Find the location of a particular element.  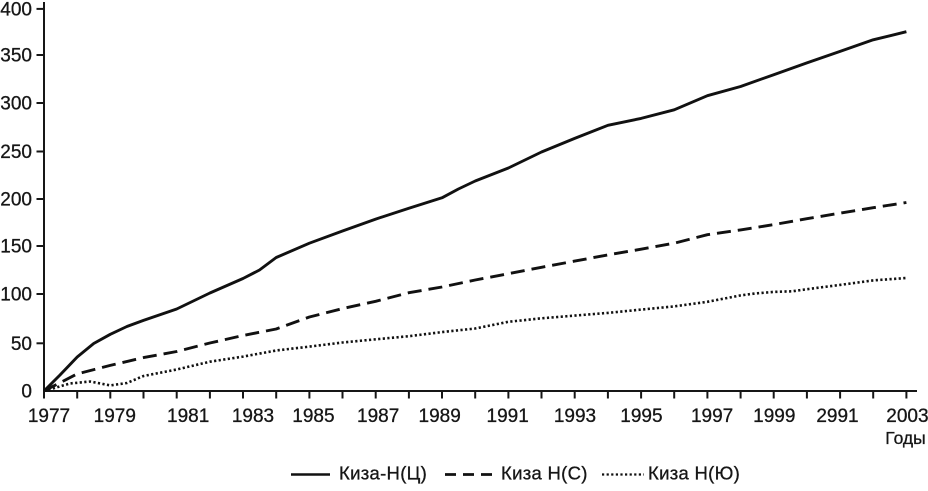

svg-text: 50 is located at coordinates (21, 344).